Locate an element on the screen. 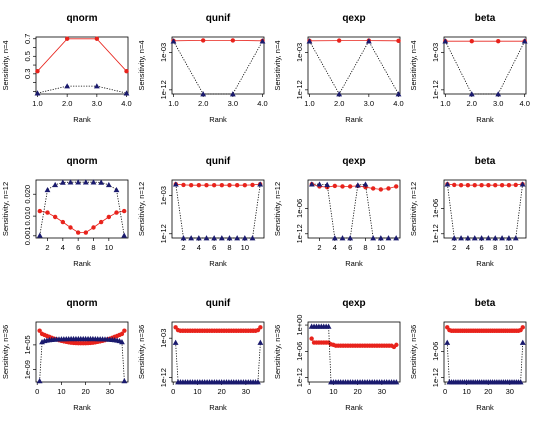  y-tick-label: 0.010 is located at coordinates (27, 216).